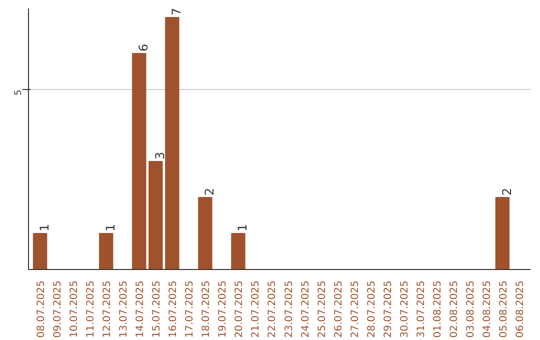 The image size is (540, 340). I want to click on y-tick-label: 5, so click(18, 92).